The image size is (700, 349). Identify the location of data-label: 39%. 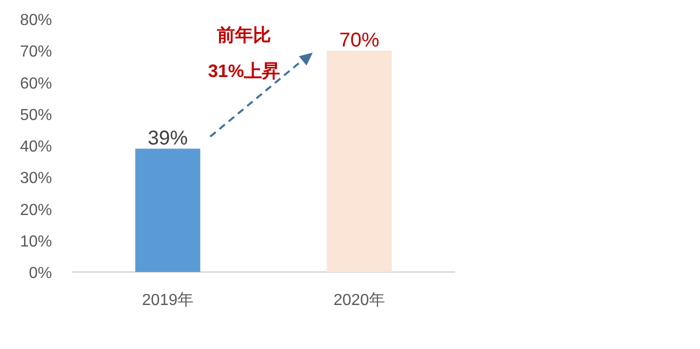
(168, 139).